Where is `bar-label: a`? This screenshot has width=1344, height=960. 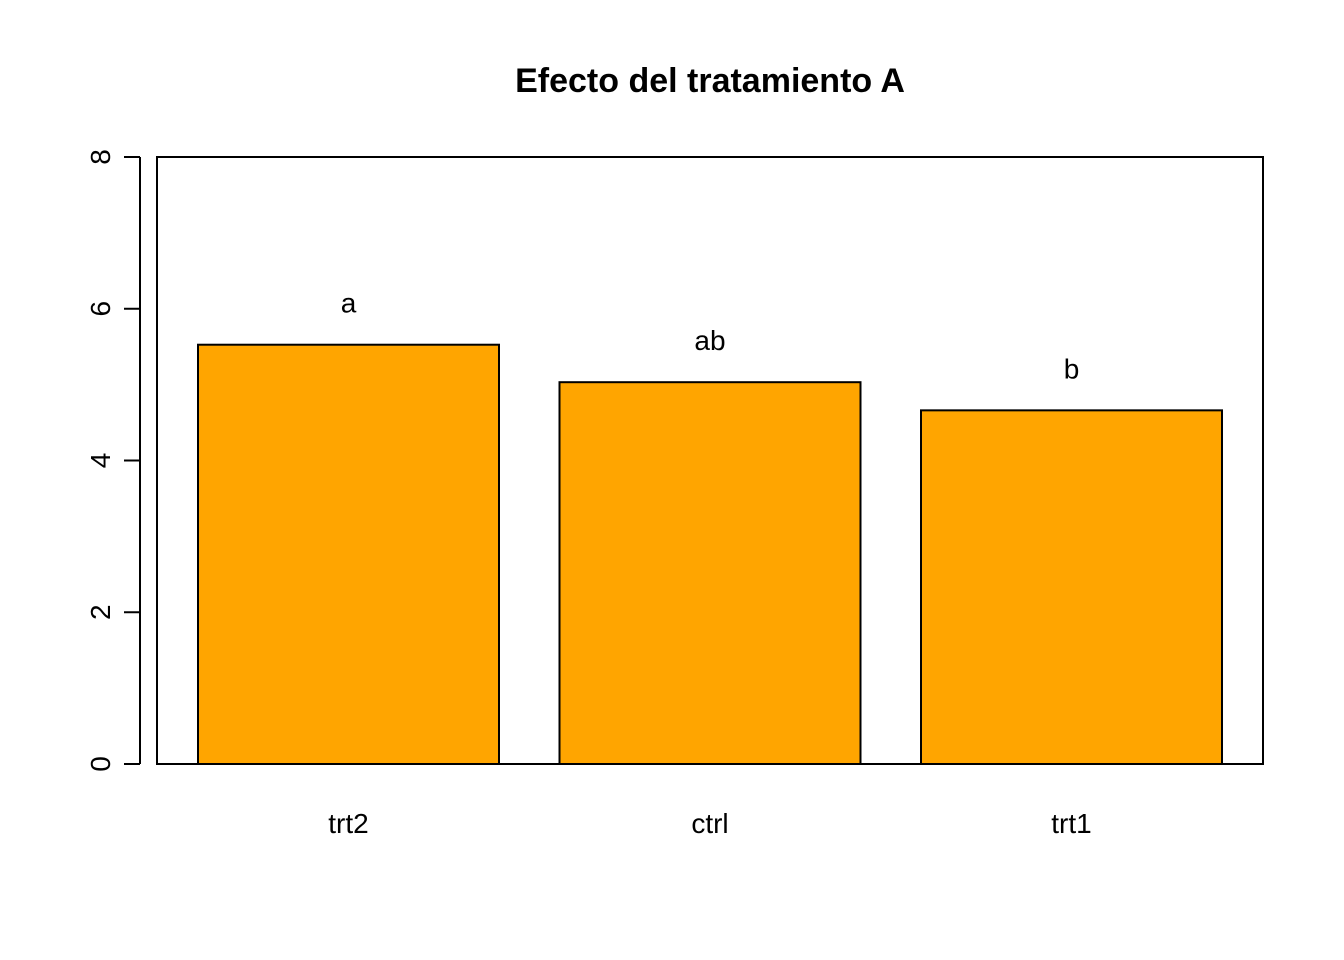 bar-label: a is located at coordinates (349, 303).